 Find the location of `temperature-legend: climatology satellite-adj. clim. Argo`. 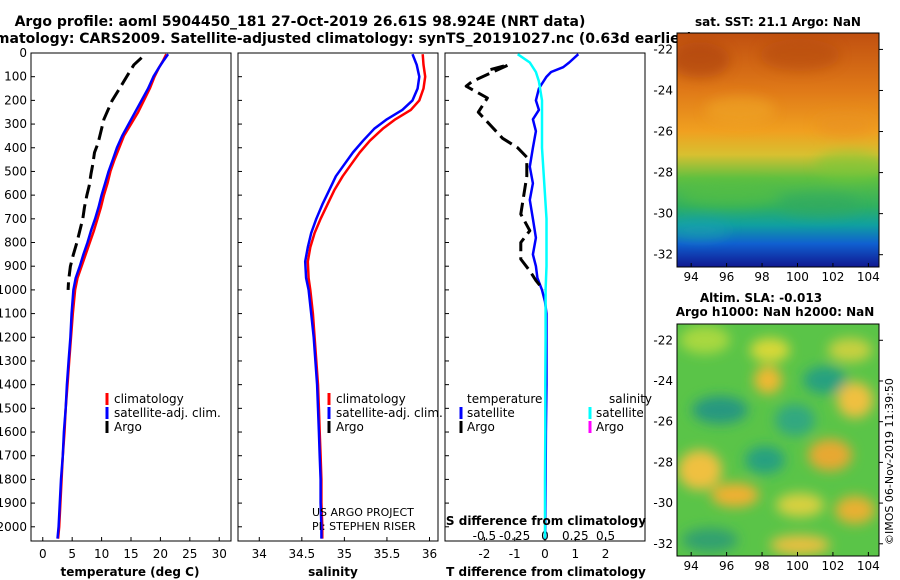

temperature-legend: climatology satellite-adj. clim. Argo is located at coordinates (163, 413).